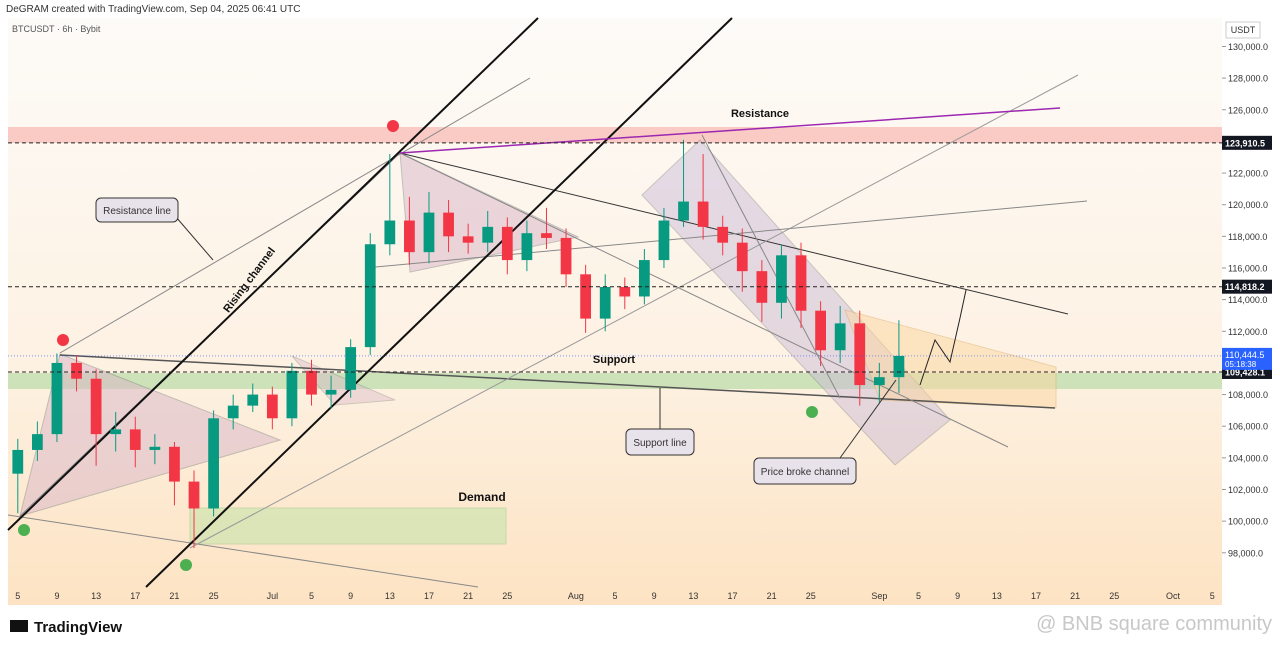 Image resolution: width=1280 pixels, height=648 pixels. What do you see at coordinates (614, 360) in the screenshot?
I see `annotation: Support` at bounding box center [614, 360].